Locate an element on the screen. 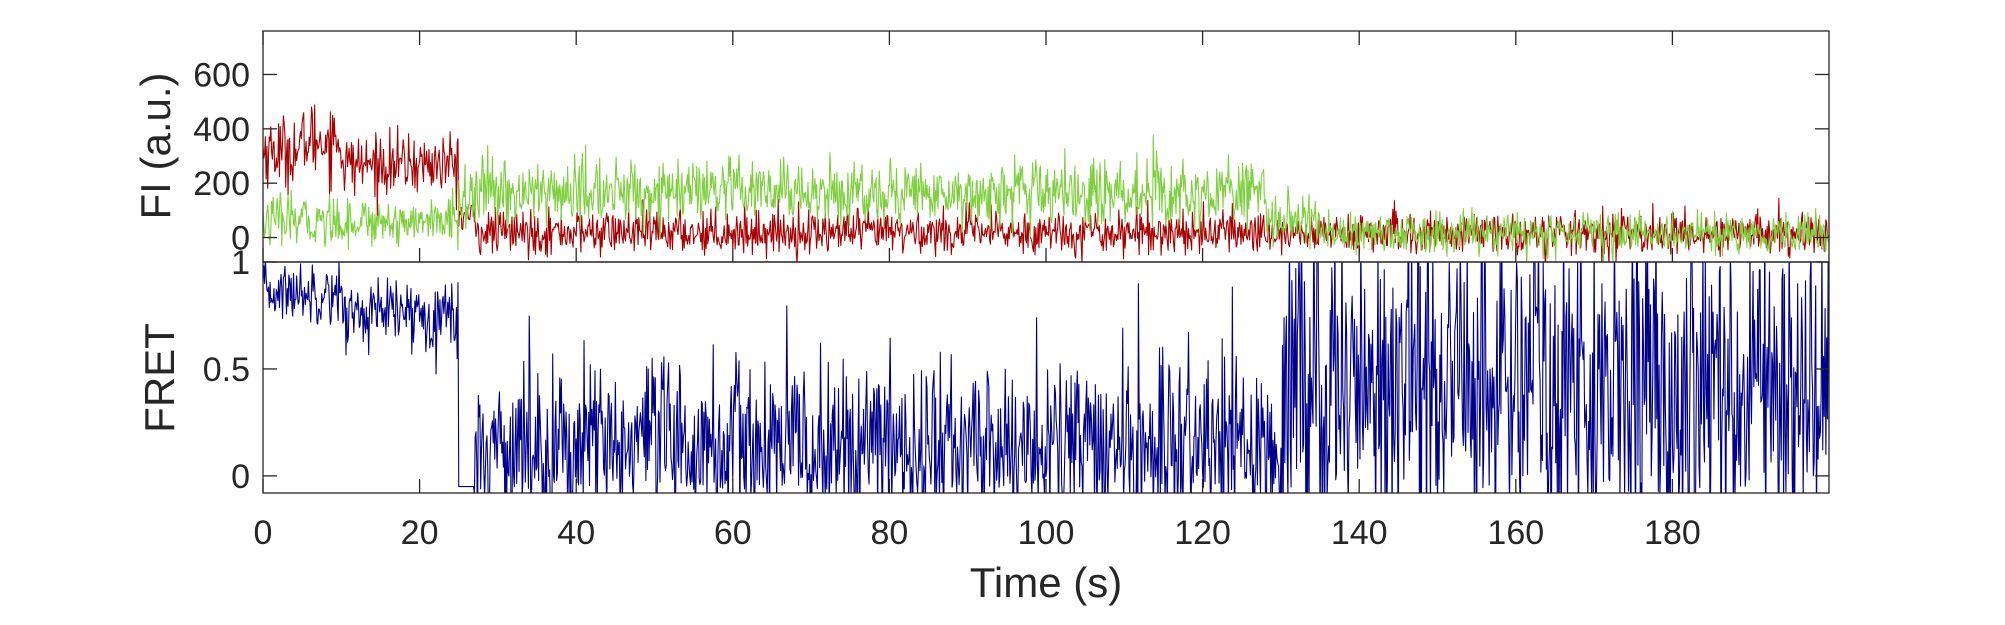 The width and height of the screenshot is (2005, 625). x-tick-label: 60 is located at coordinates (733, 533).